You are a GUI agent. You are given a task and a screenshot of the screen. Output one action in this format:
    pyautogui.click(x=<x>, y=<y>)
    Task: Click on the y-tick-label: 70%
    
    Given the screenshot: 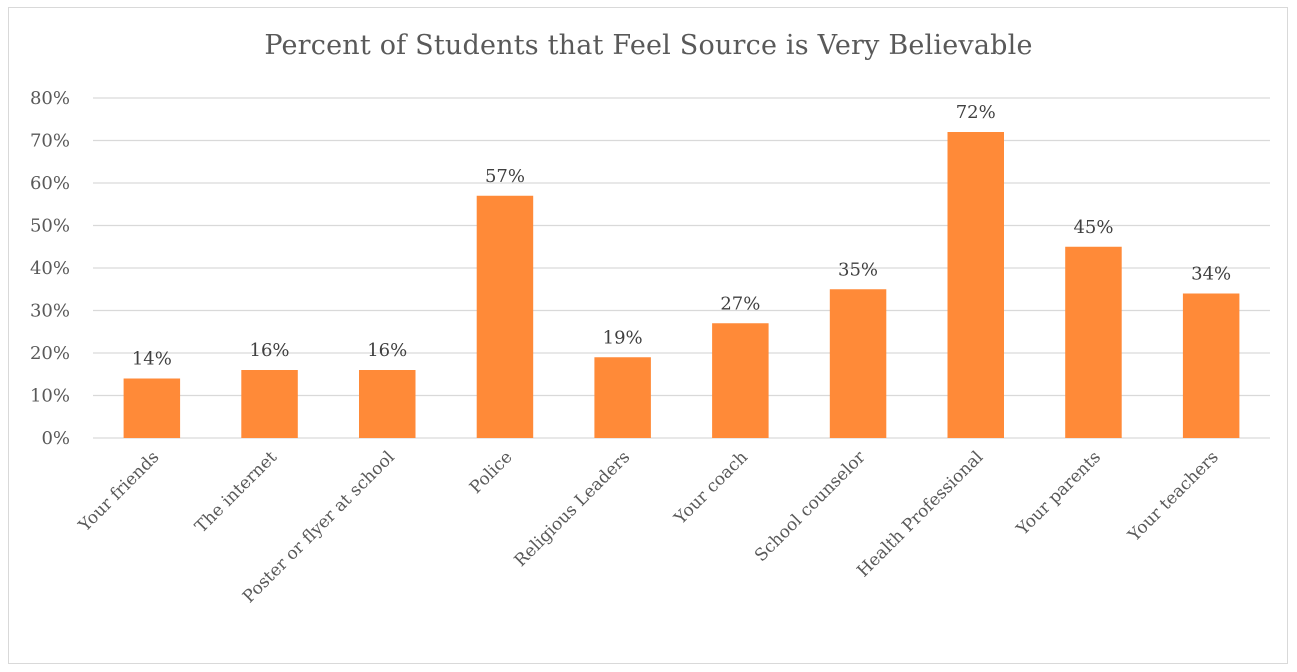 What is the action you would take?
    pyautogui.click(x=50, y=141)
    